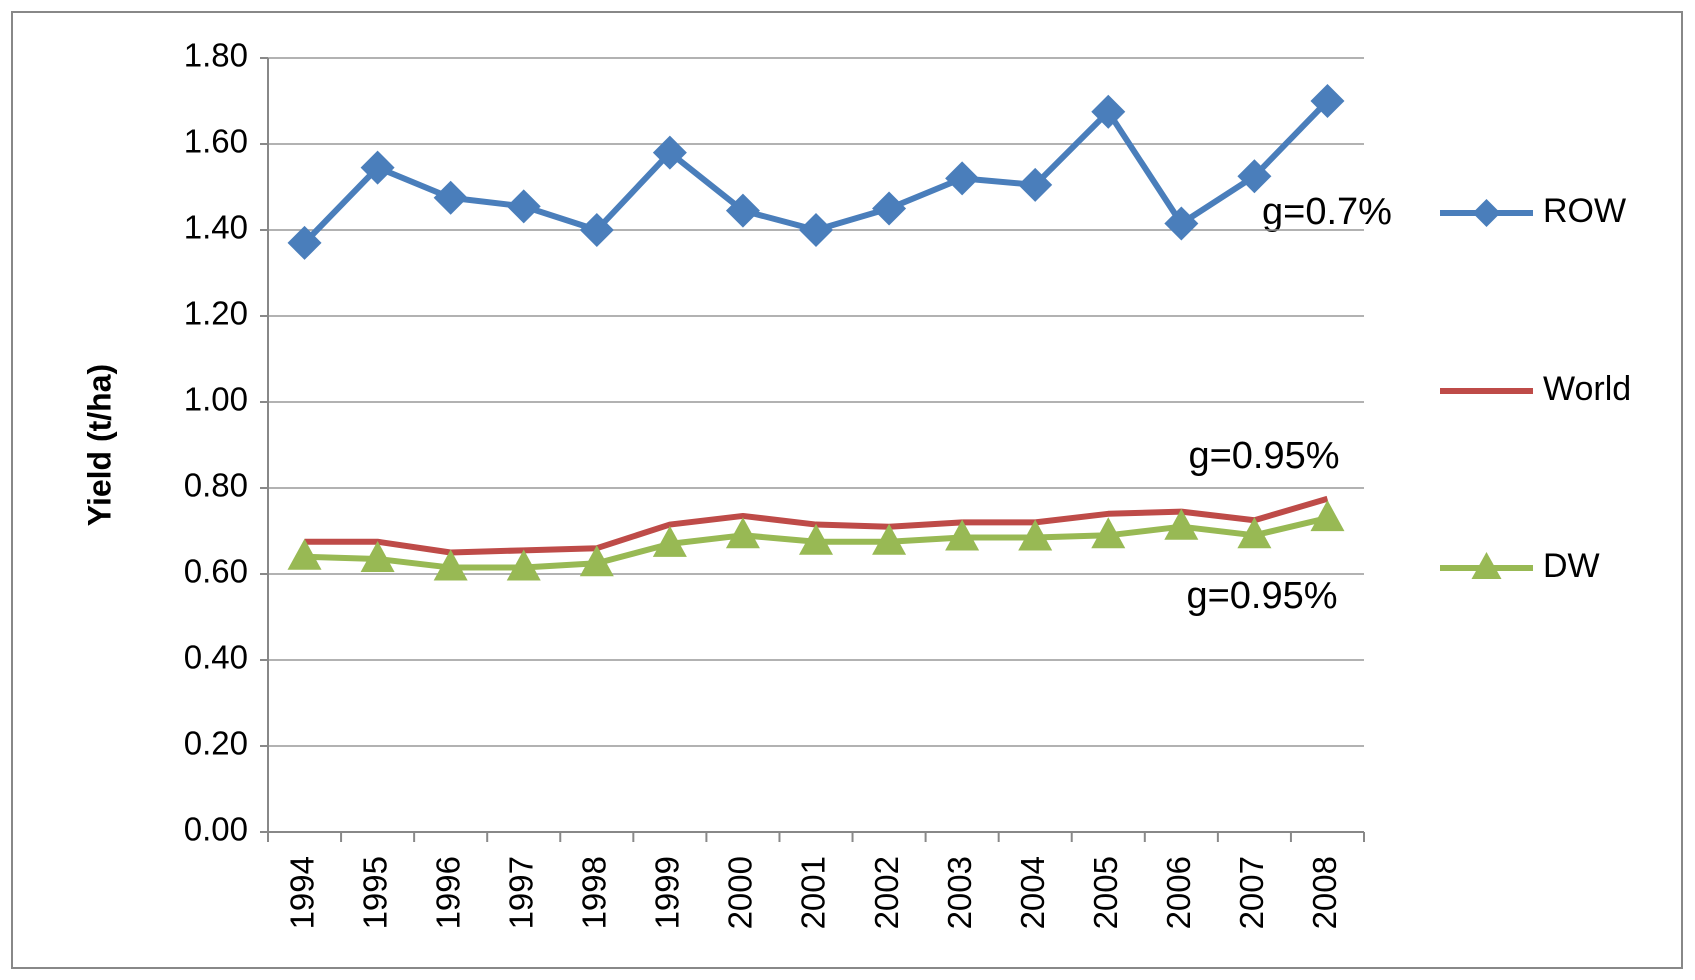  Describe the element at coordinates (216, 399) in the screenshot. I see `y-tick-label: 1.00` at that location.